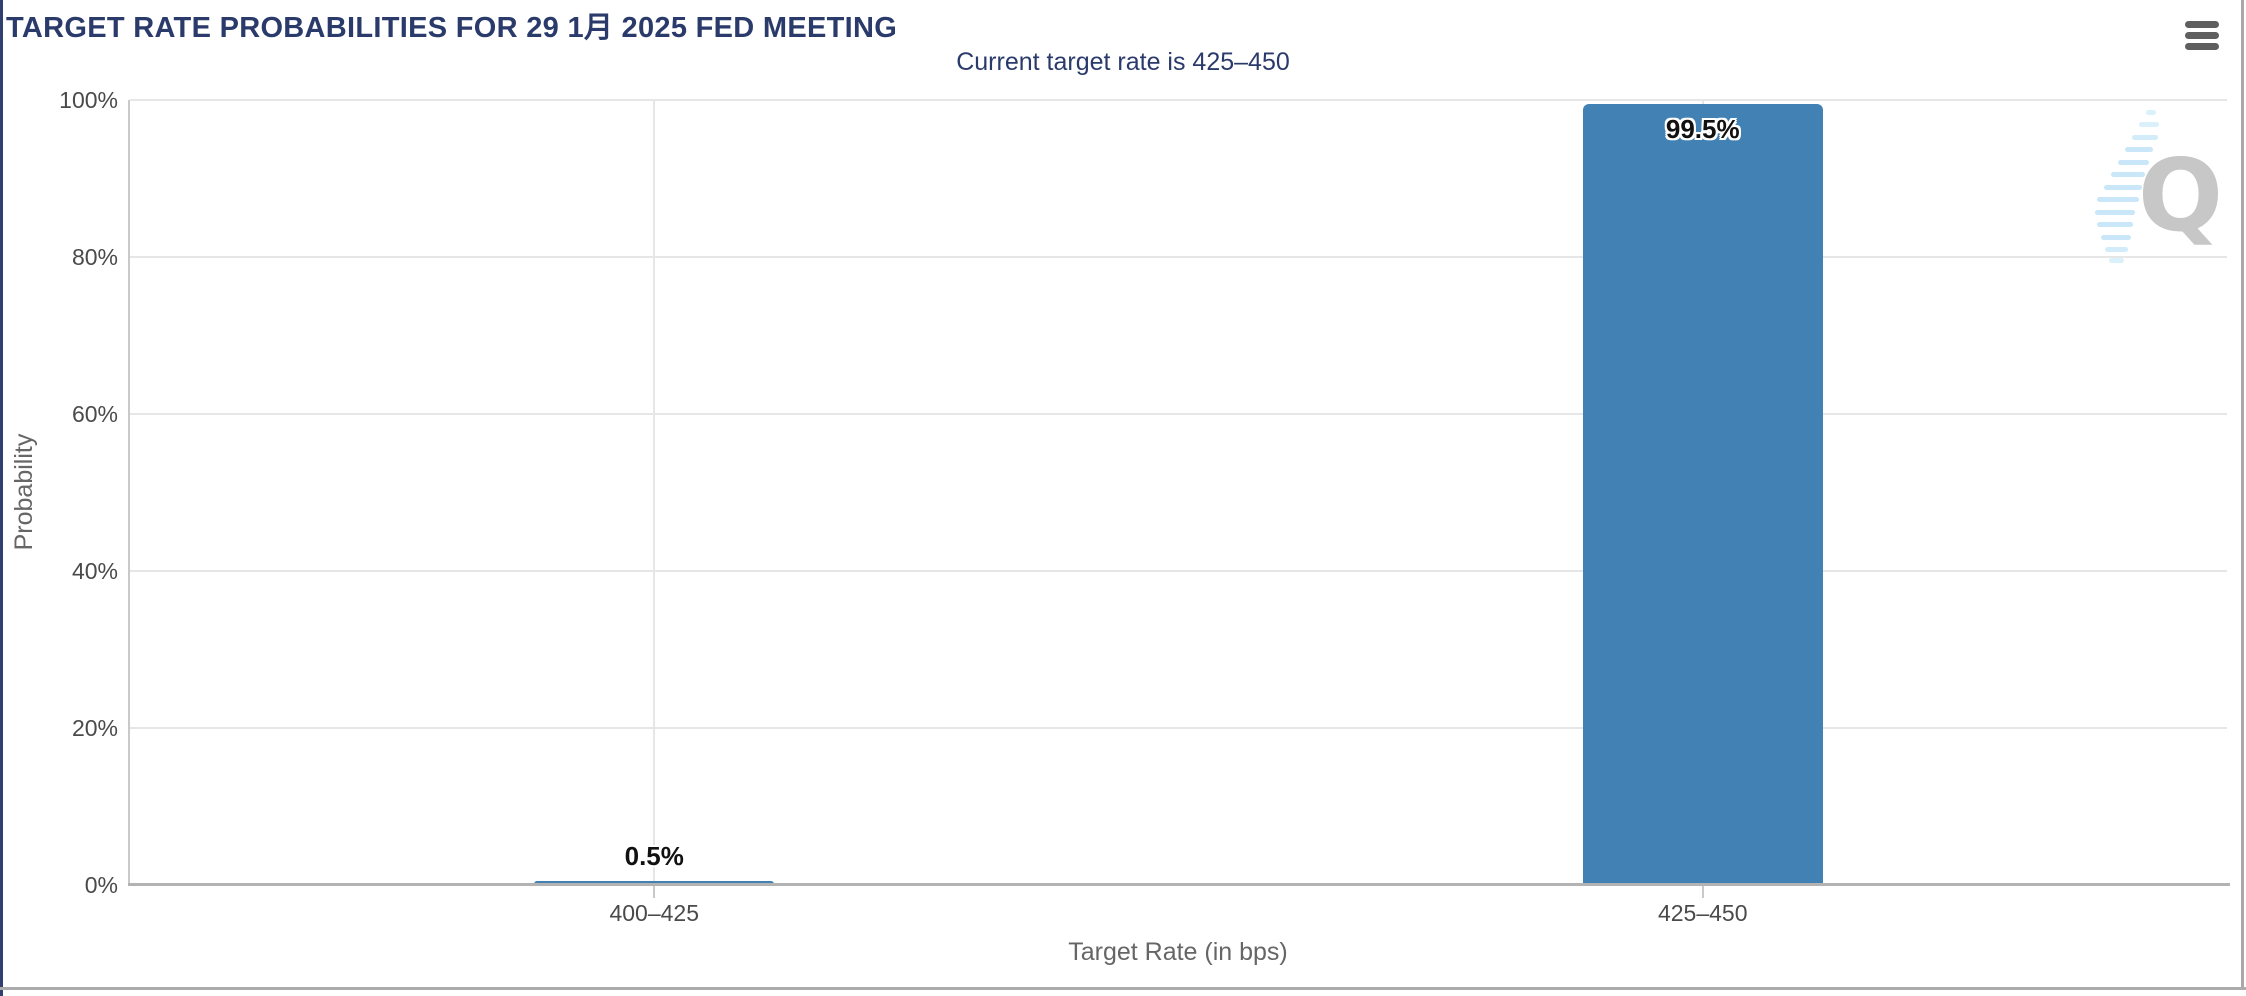 This screenshot has height=996, width=2246. What do you see at coordinates (1123, 62) in the screenshot?
I see `chart-subtitle: Current target rate is 425–450` at bounding box center [1123, 62].